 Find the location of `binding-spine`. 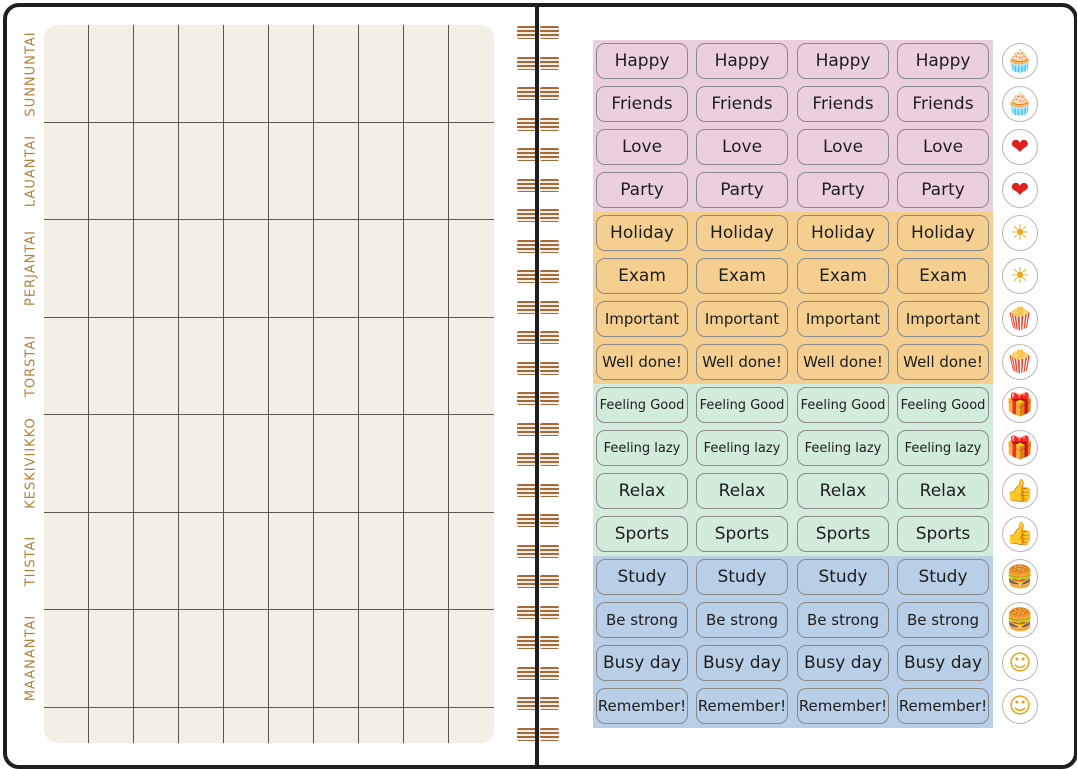

binding-spine is located at coordinates (537, 385).